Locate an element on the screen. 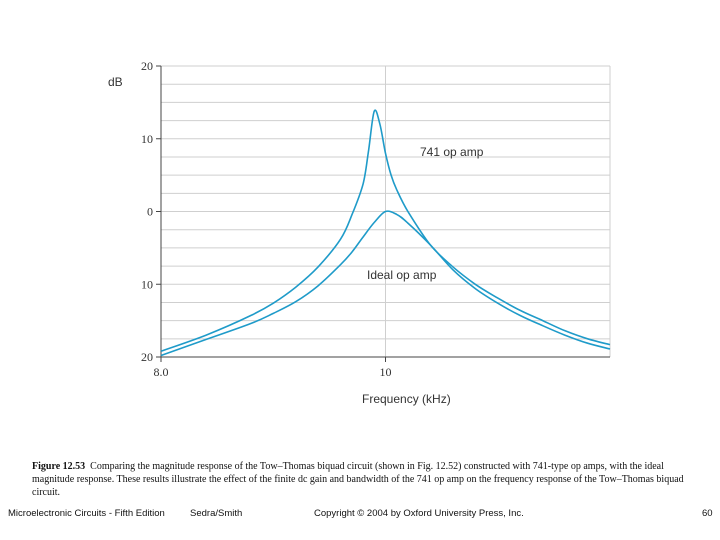 This screenshot has width=720, height=540. x-tick-labels: 8.0 10 is located at coordinates (273, 372).